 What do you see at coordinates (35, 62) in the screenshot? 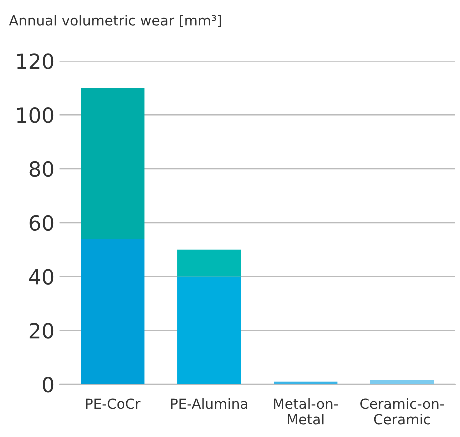
I see `y-tick-label: 120` at bounding box center [35, 62].